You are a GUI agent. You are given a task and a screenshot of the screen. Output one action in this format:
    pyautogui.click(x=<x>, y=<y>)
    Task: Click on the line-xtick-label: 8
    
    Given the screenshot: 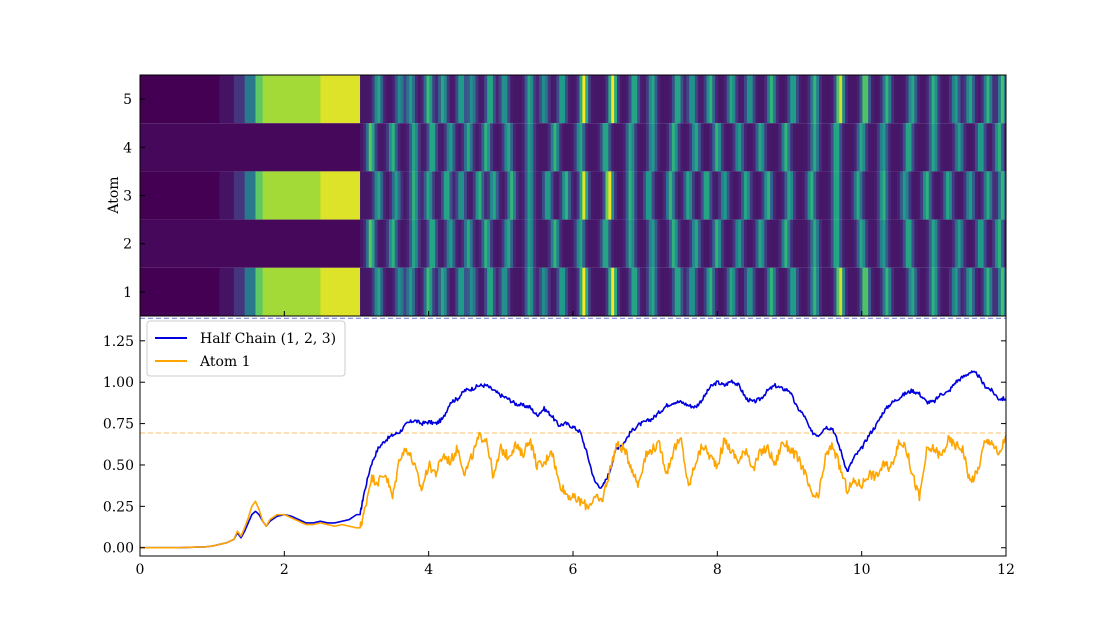 What is the action you would take?
    pyautogui.click(x=717, y=570)
    